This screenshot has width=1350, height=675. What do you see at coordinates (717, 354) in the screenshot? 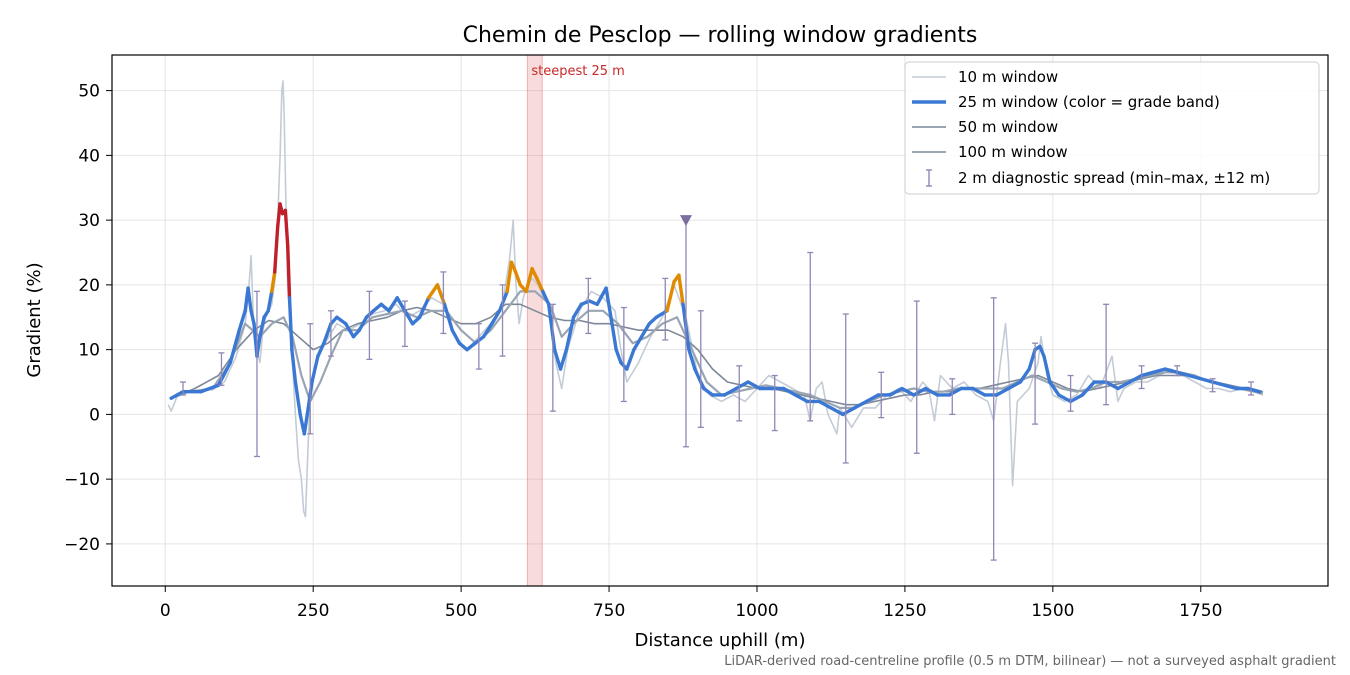
I see `series-line-100m` at bounding box center [717, 354].